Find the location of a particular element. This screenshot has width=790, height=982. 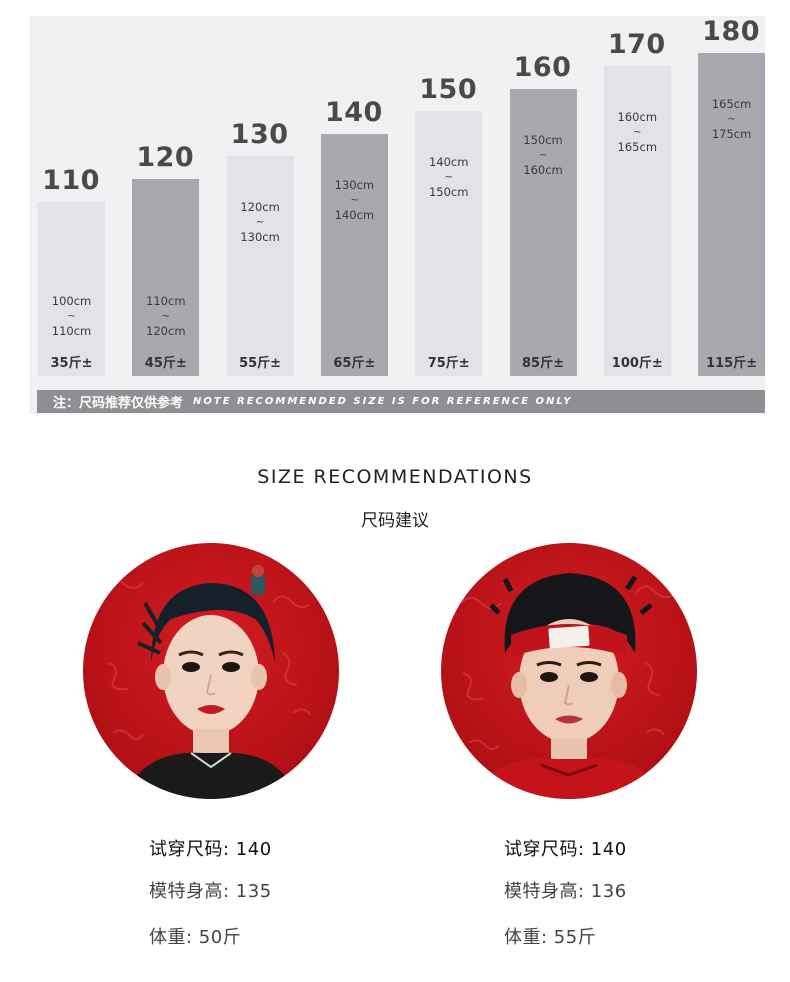

range-max: 165cm is located at coordinates (637, 147).